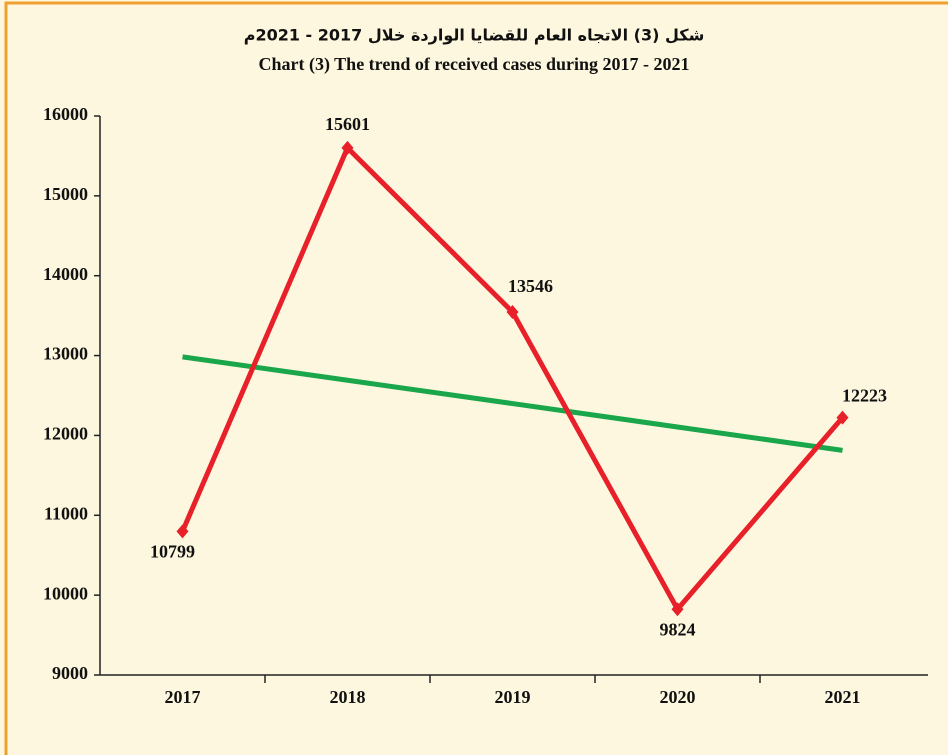 Image resolution: width=948 pixels, height=755 pixels. Describe the element at coordinates (348, 697) in the screenshot. I see `x-tick-label: 2018` at that location.